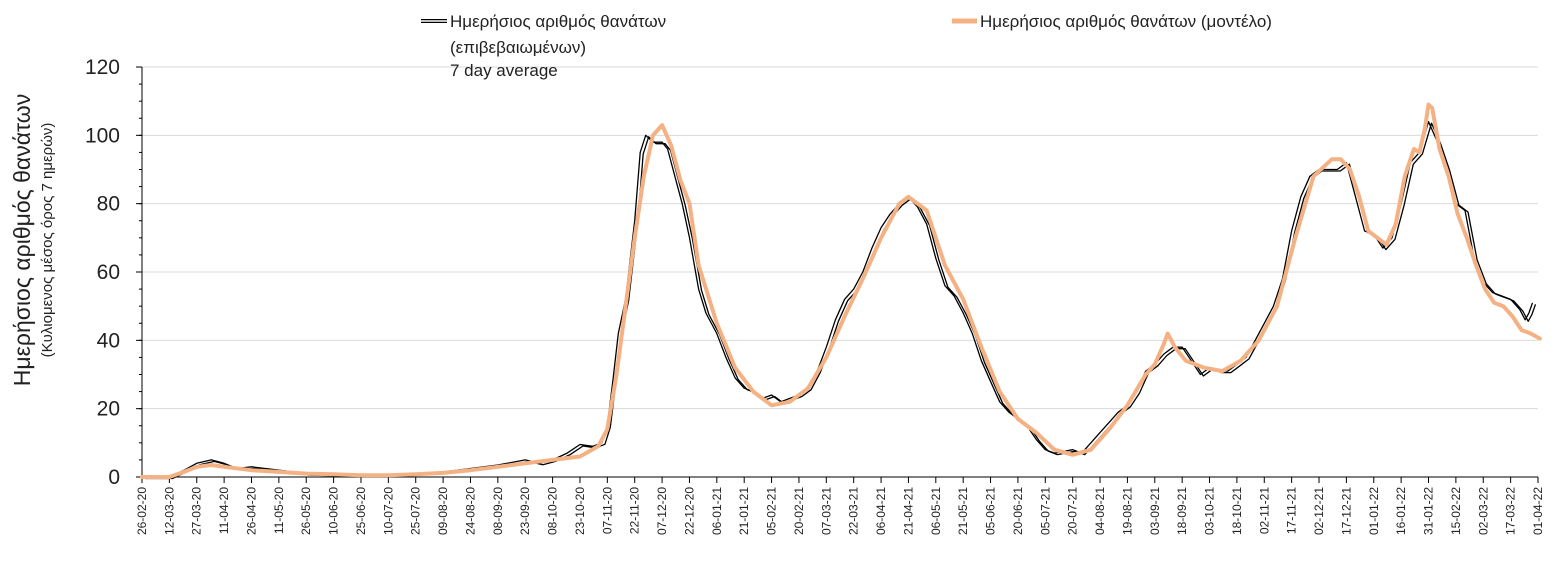  Describe the element at coordinates (251, 511) in the screenshot. I see `x-tick-label: 26-04-20` at that location.